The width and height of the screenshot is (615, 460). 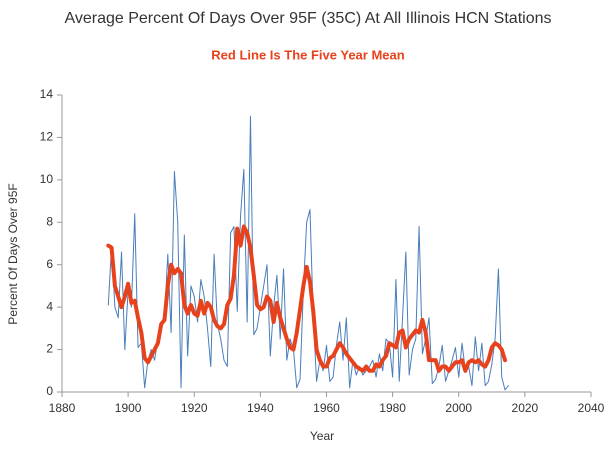 I want to click on chart-subtitle: Red Line Is The Five Year Mean, so click(x=307, y=54).